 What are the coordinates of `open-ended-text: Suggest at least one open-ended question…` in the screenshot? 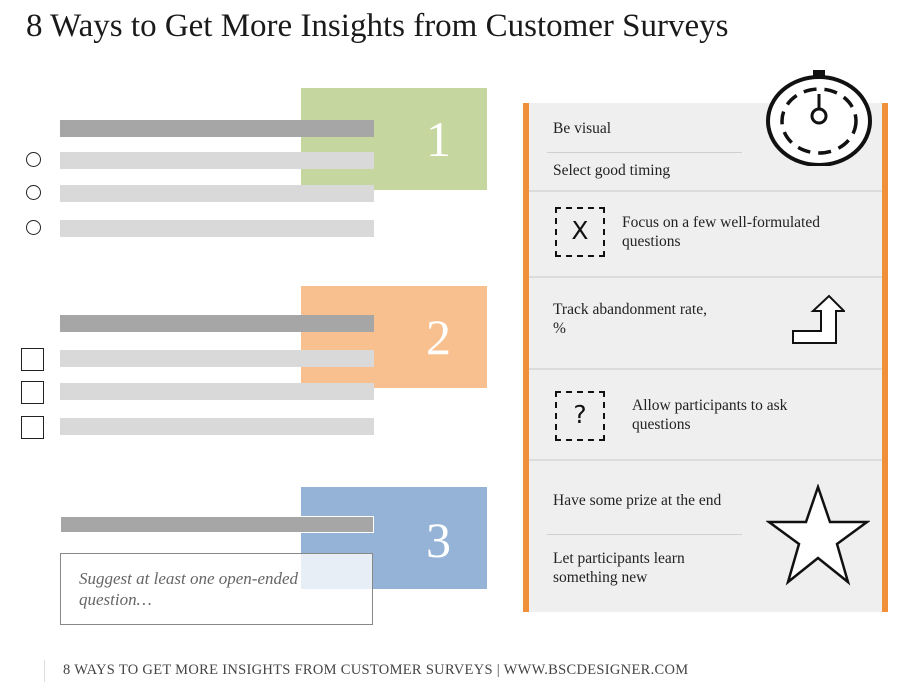 It's located at (189, 589).